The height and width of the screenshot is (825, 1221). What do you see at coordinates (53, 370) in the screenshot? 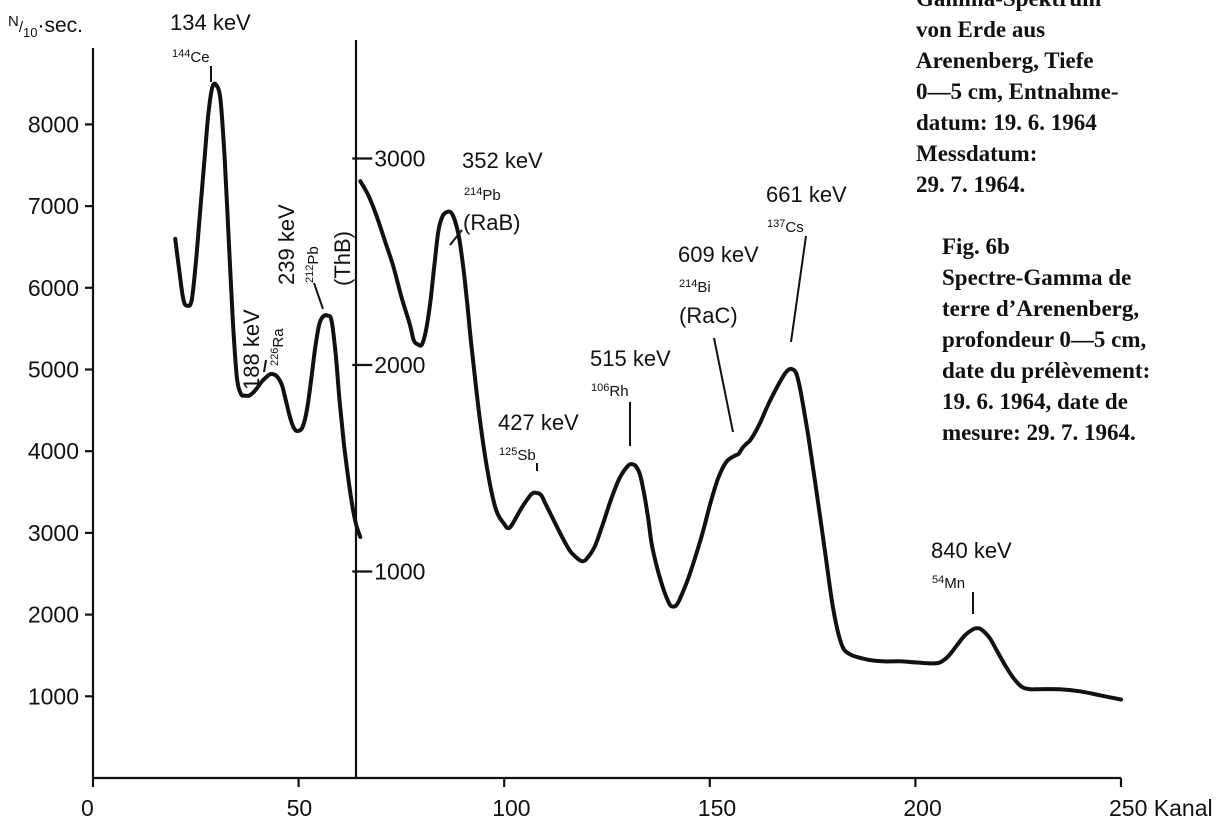
I see `left-y-tick-label: 5000` at bounding box center [53, 370].